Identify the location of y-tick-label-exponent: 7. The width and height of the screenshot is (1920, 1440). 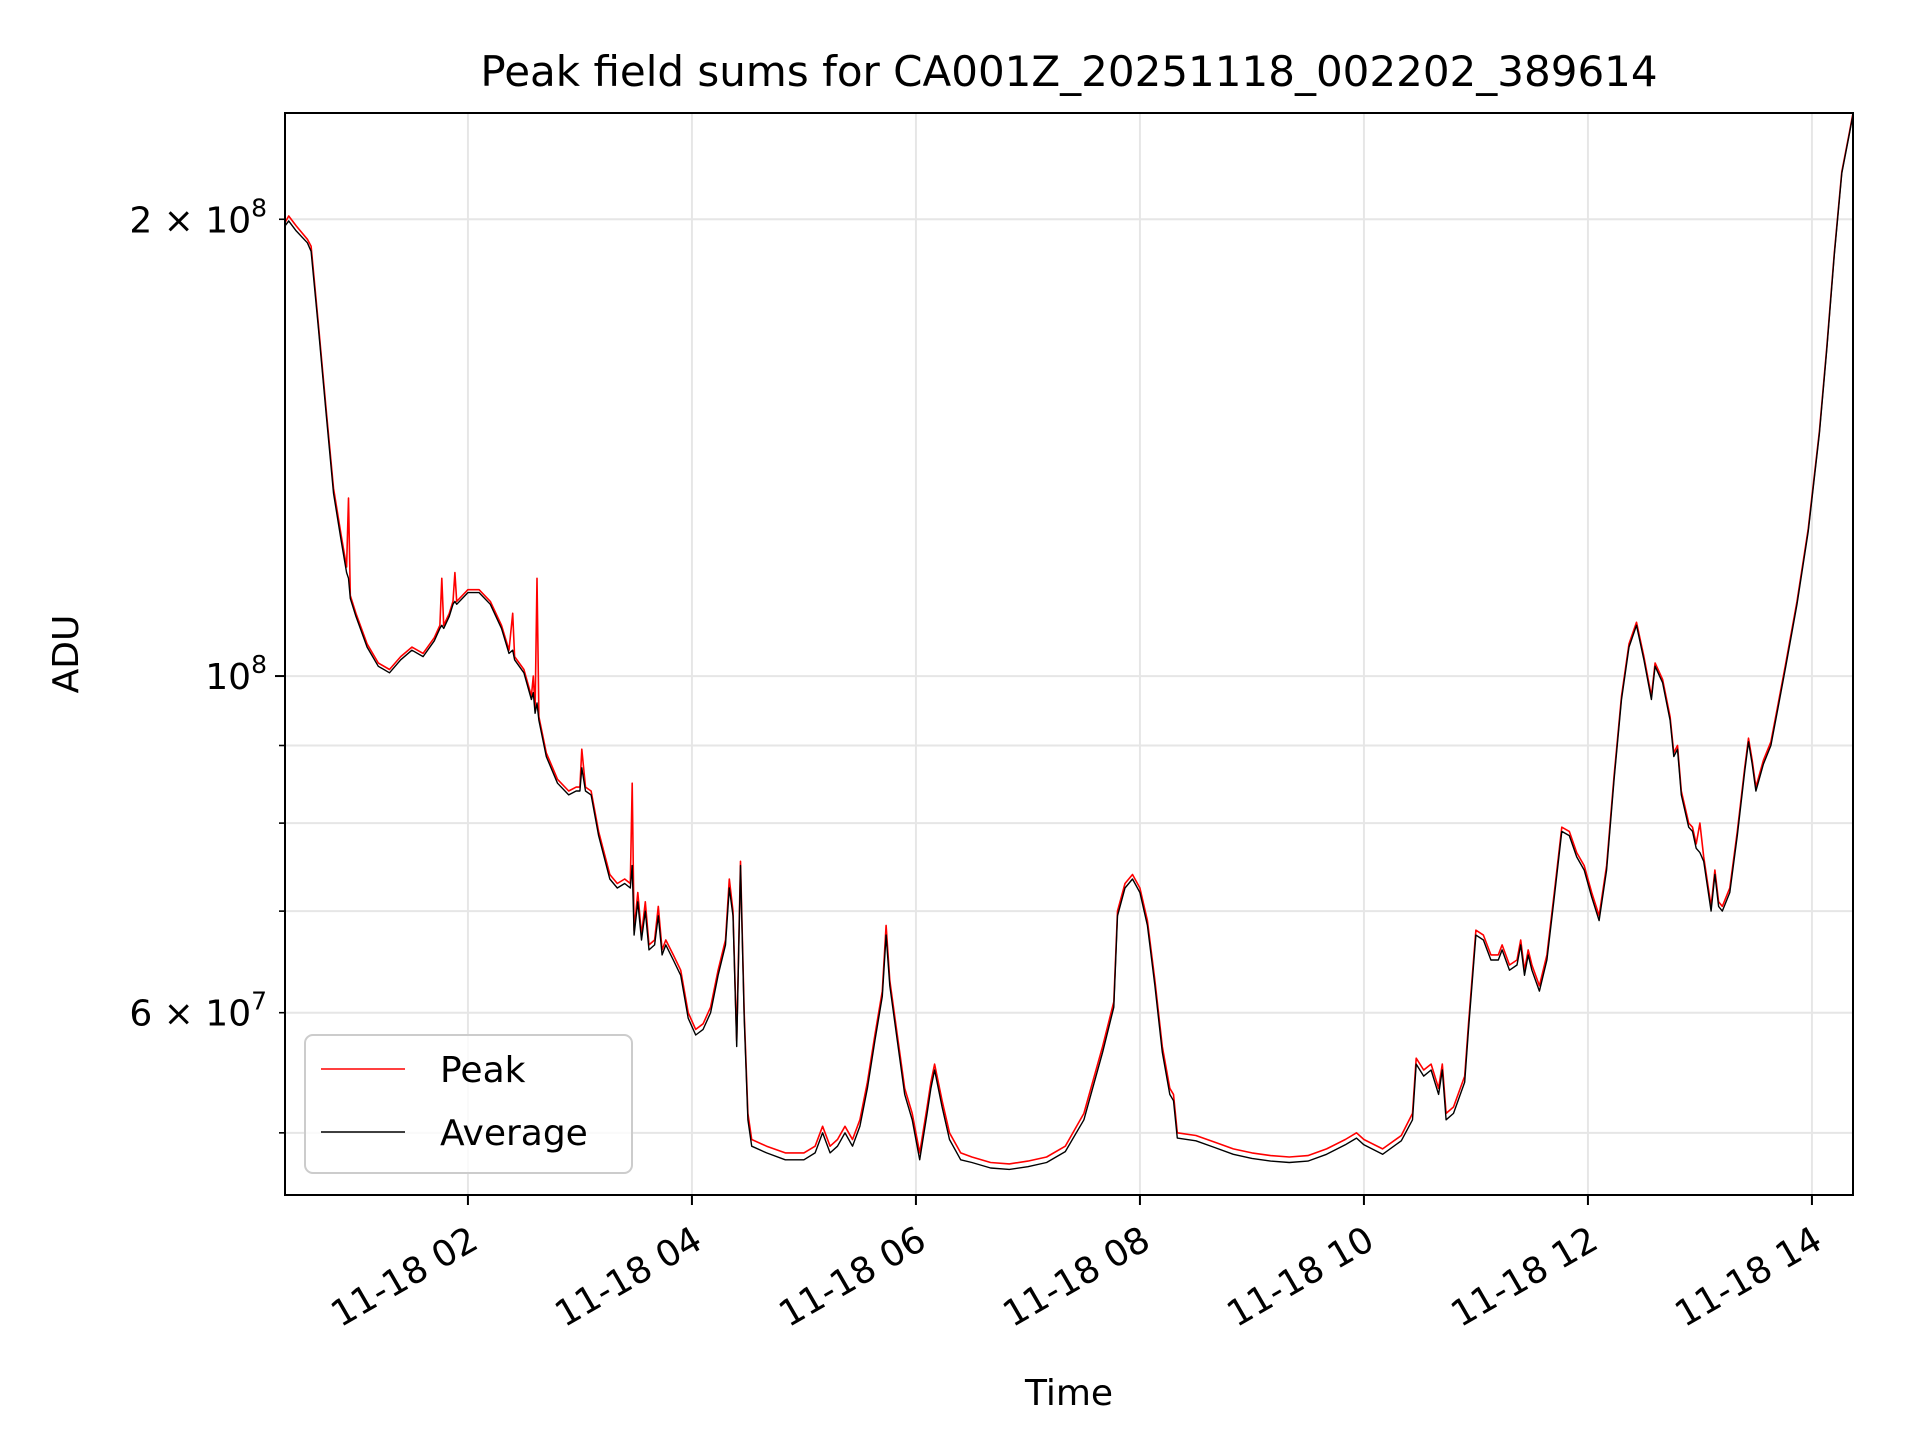
(259, 1001).